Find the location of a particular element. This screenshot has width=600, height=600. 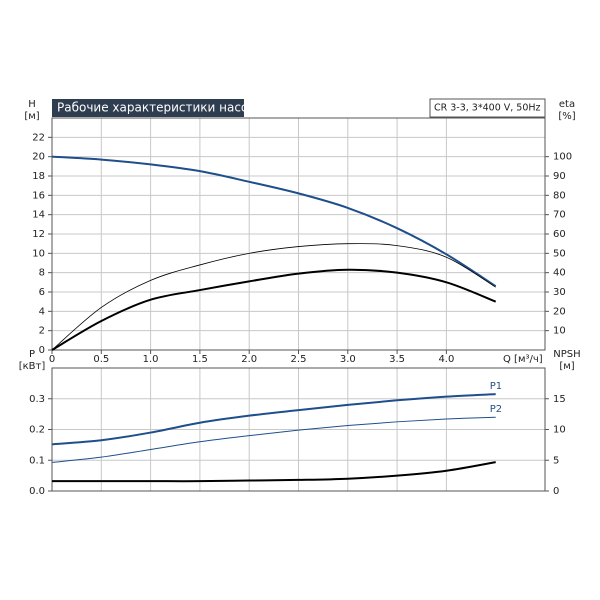

x-tick-label: 0.5 is located at coordinates (101, 359).